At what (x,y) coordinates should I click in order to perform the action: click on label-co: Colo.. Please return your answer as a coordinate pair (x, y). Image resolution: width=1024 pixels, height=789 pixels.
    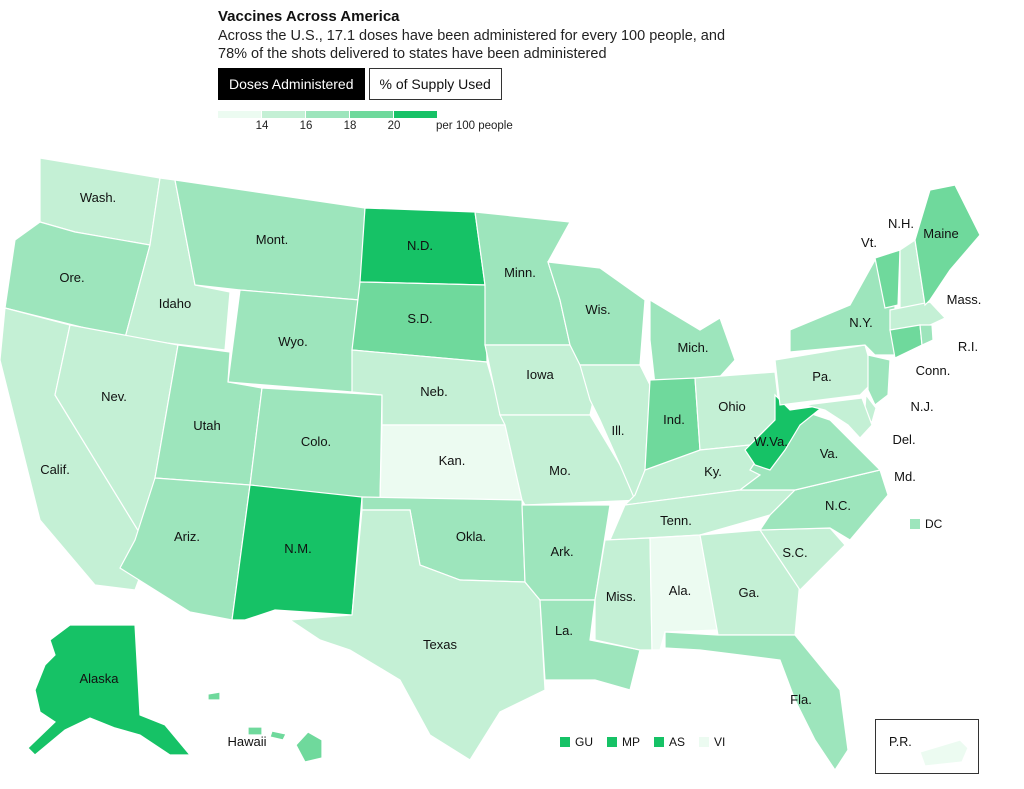
    Looking at the image, I should click on (316, 441).